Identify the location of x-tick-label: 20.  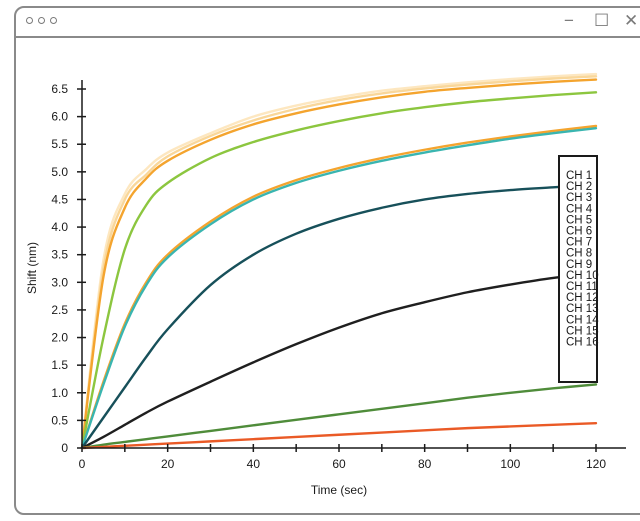
(168, 464).